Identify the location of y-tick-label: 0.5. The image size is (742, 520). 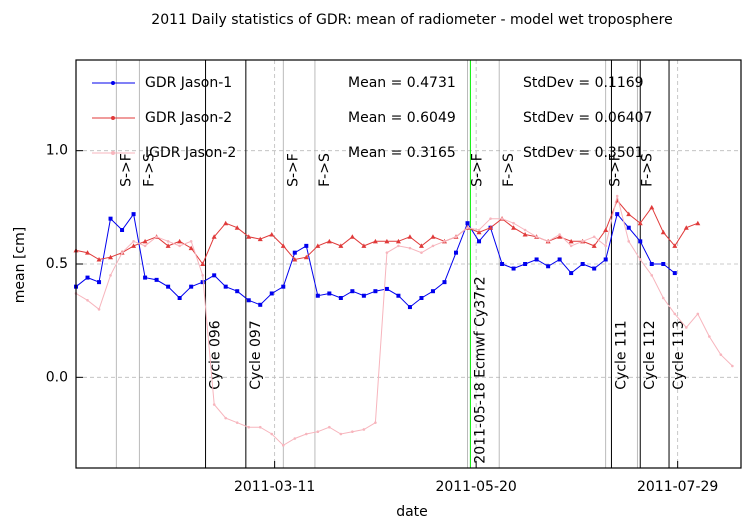
(57, 264).